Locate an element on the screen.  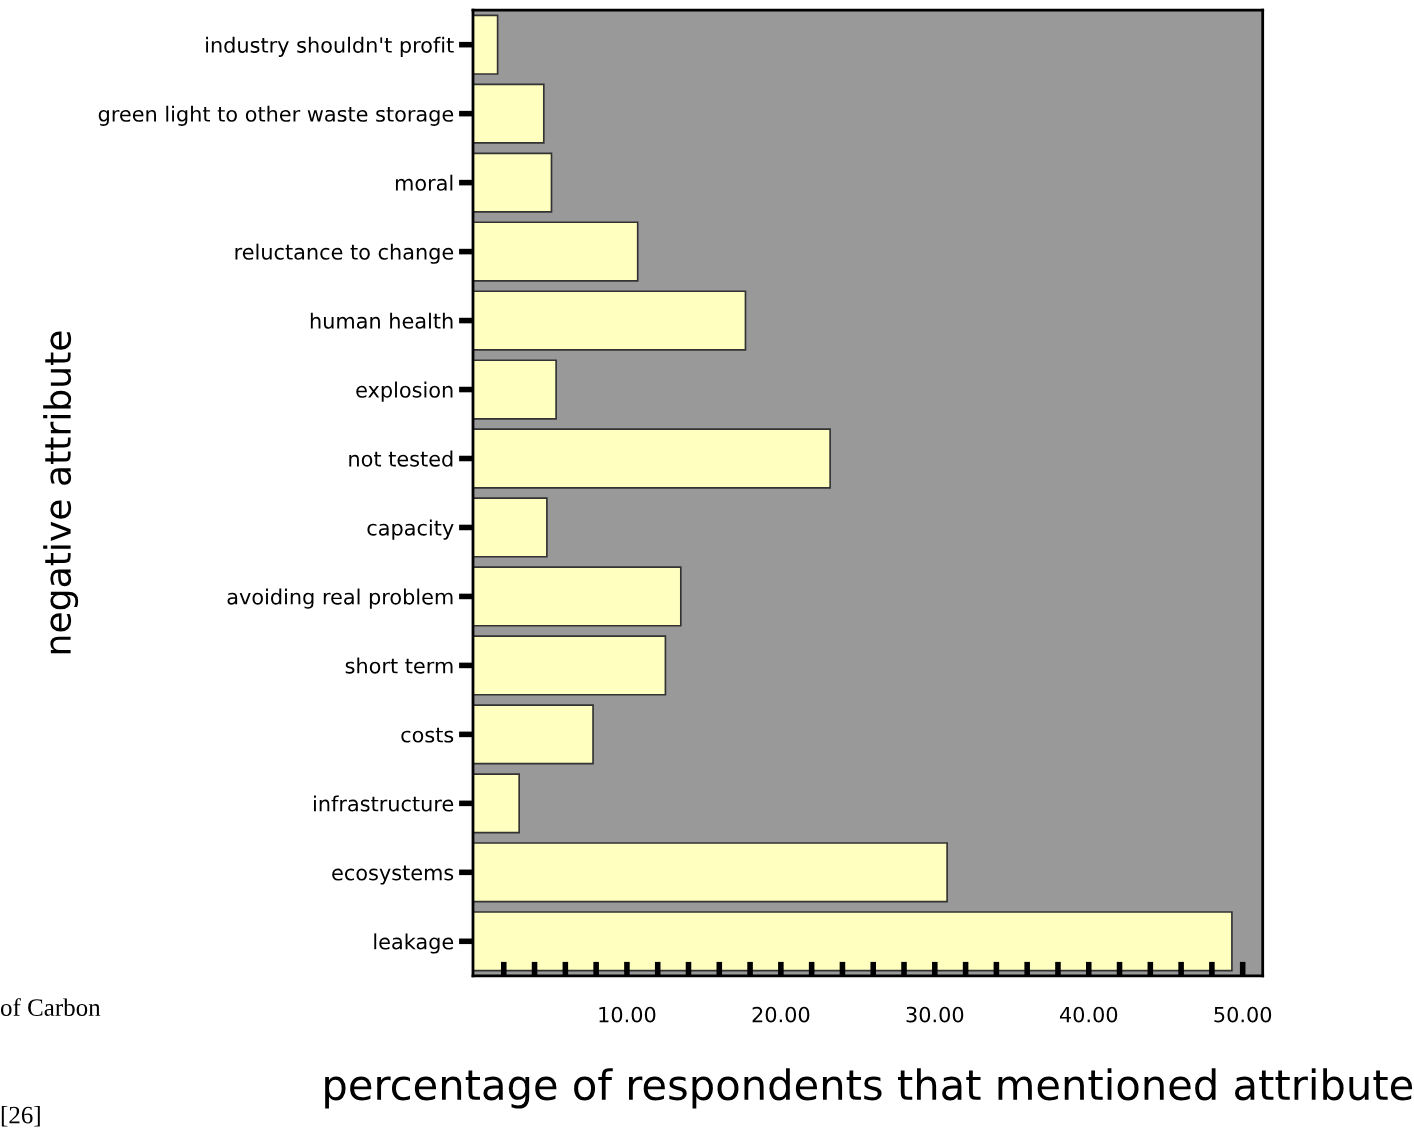
y-tick-label: short term is located at coordinates (399, 665).